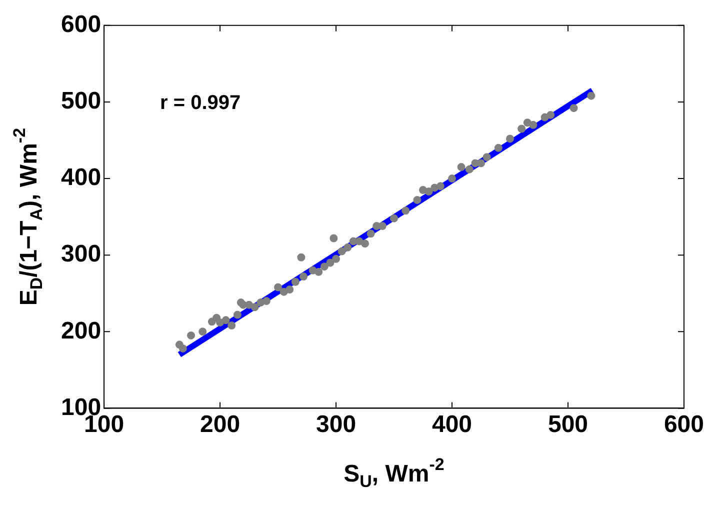 The width and height of the screenshot is (715, 509). Describe the element at coordinates (684, 424) in the screenshot. I see `x-tick-label: 600` at that location.